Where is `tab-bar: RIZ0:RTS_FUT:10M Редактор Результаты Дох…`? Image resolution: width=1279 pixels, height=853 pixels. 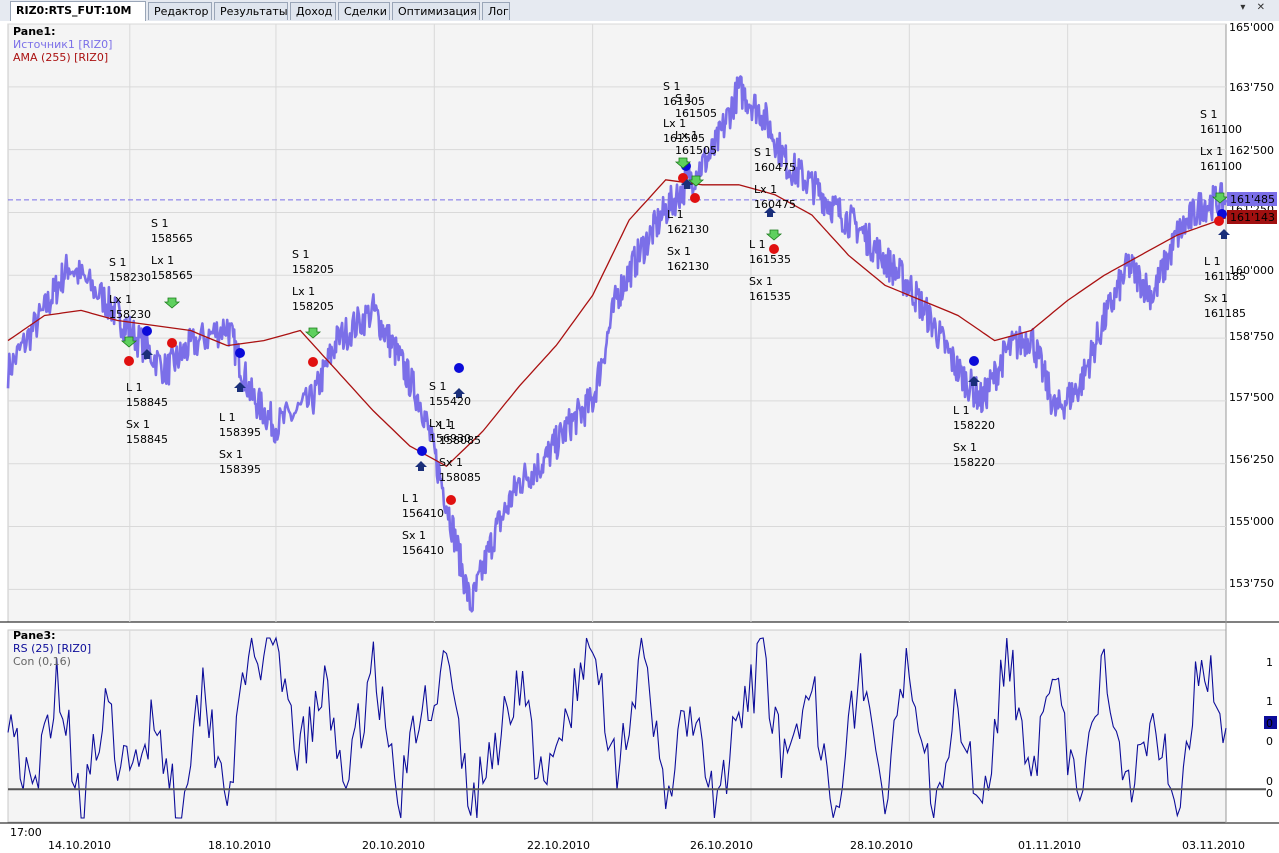 tab-bar: RIZ0:RTS_FUT:10M Редактор Результаты Дох… is located at coordinates (639, 11).